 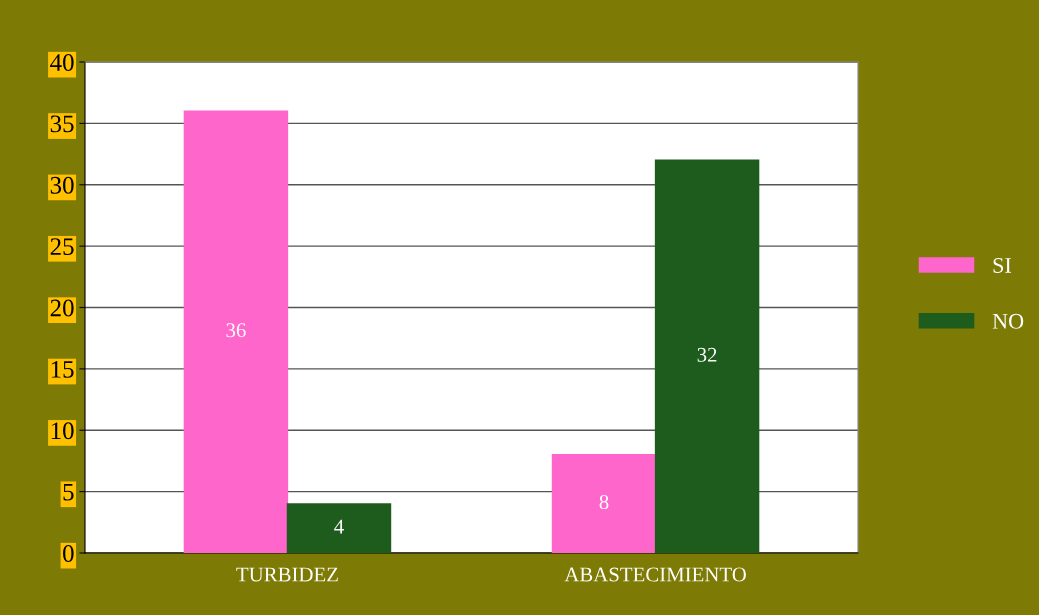 What do you see at coordinates (287, 574) in the screenshot?
I see `x-tick-label: TURBIDEZ` at bounding box center [287, 574].